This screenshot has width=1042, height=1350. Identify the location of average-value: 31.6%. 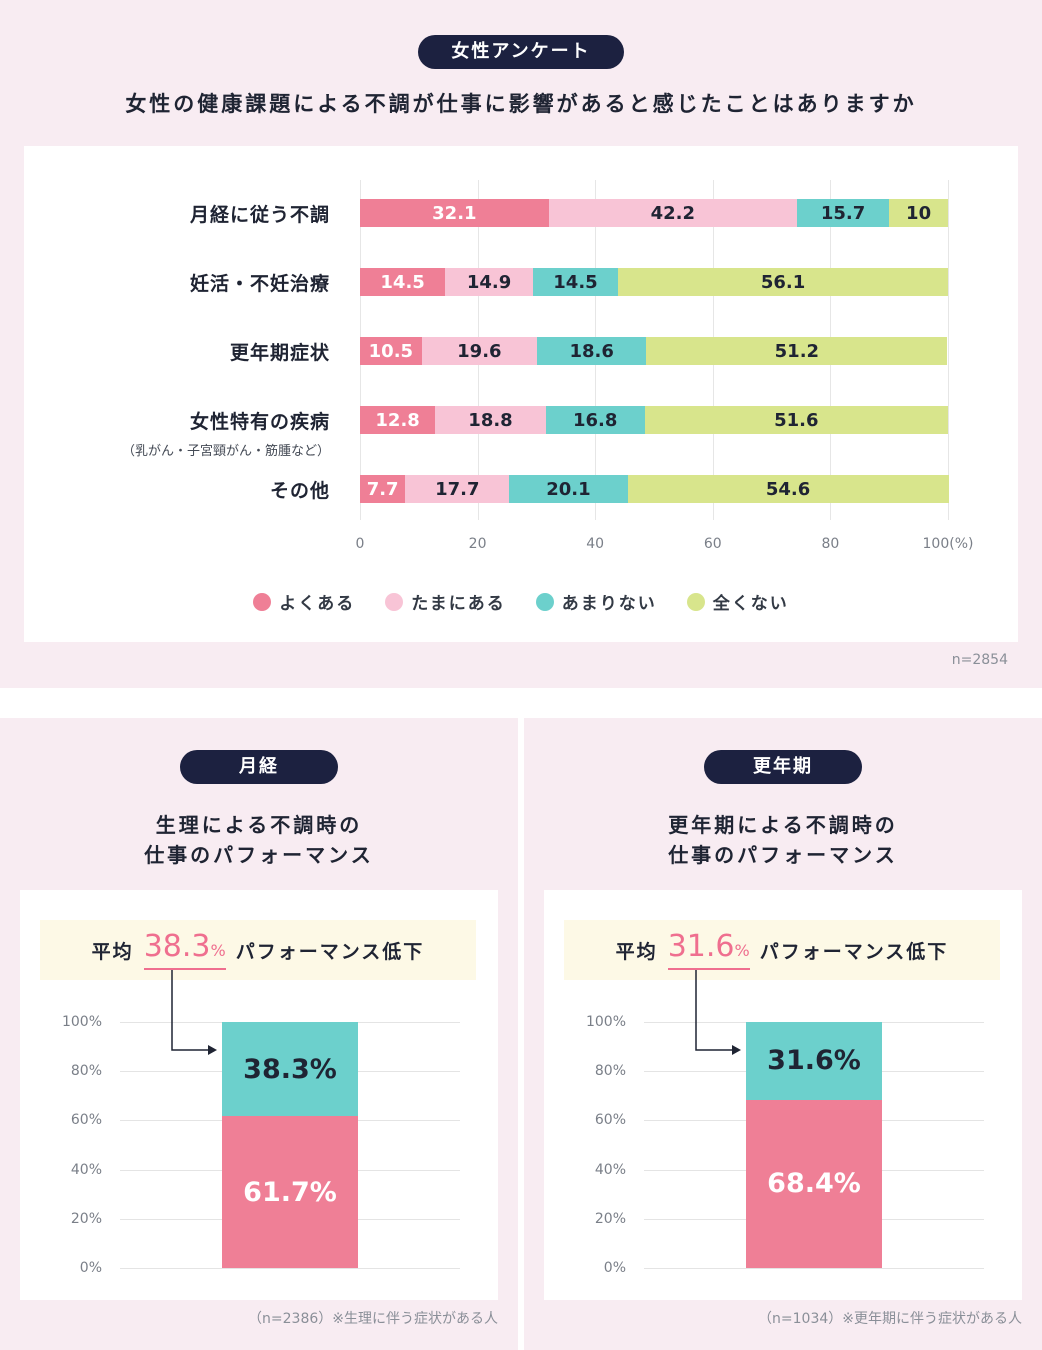
(708, 949).